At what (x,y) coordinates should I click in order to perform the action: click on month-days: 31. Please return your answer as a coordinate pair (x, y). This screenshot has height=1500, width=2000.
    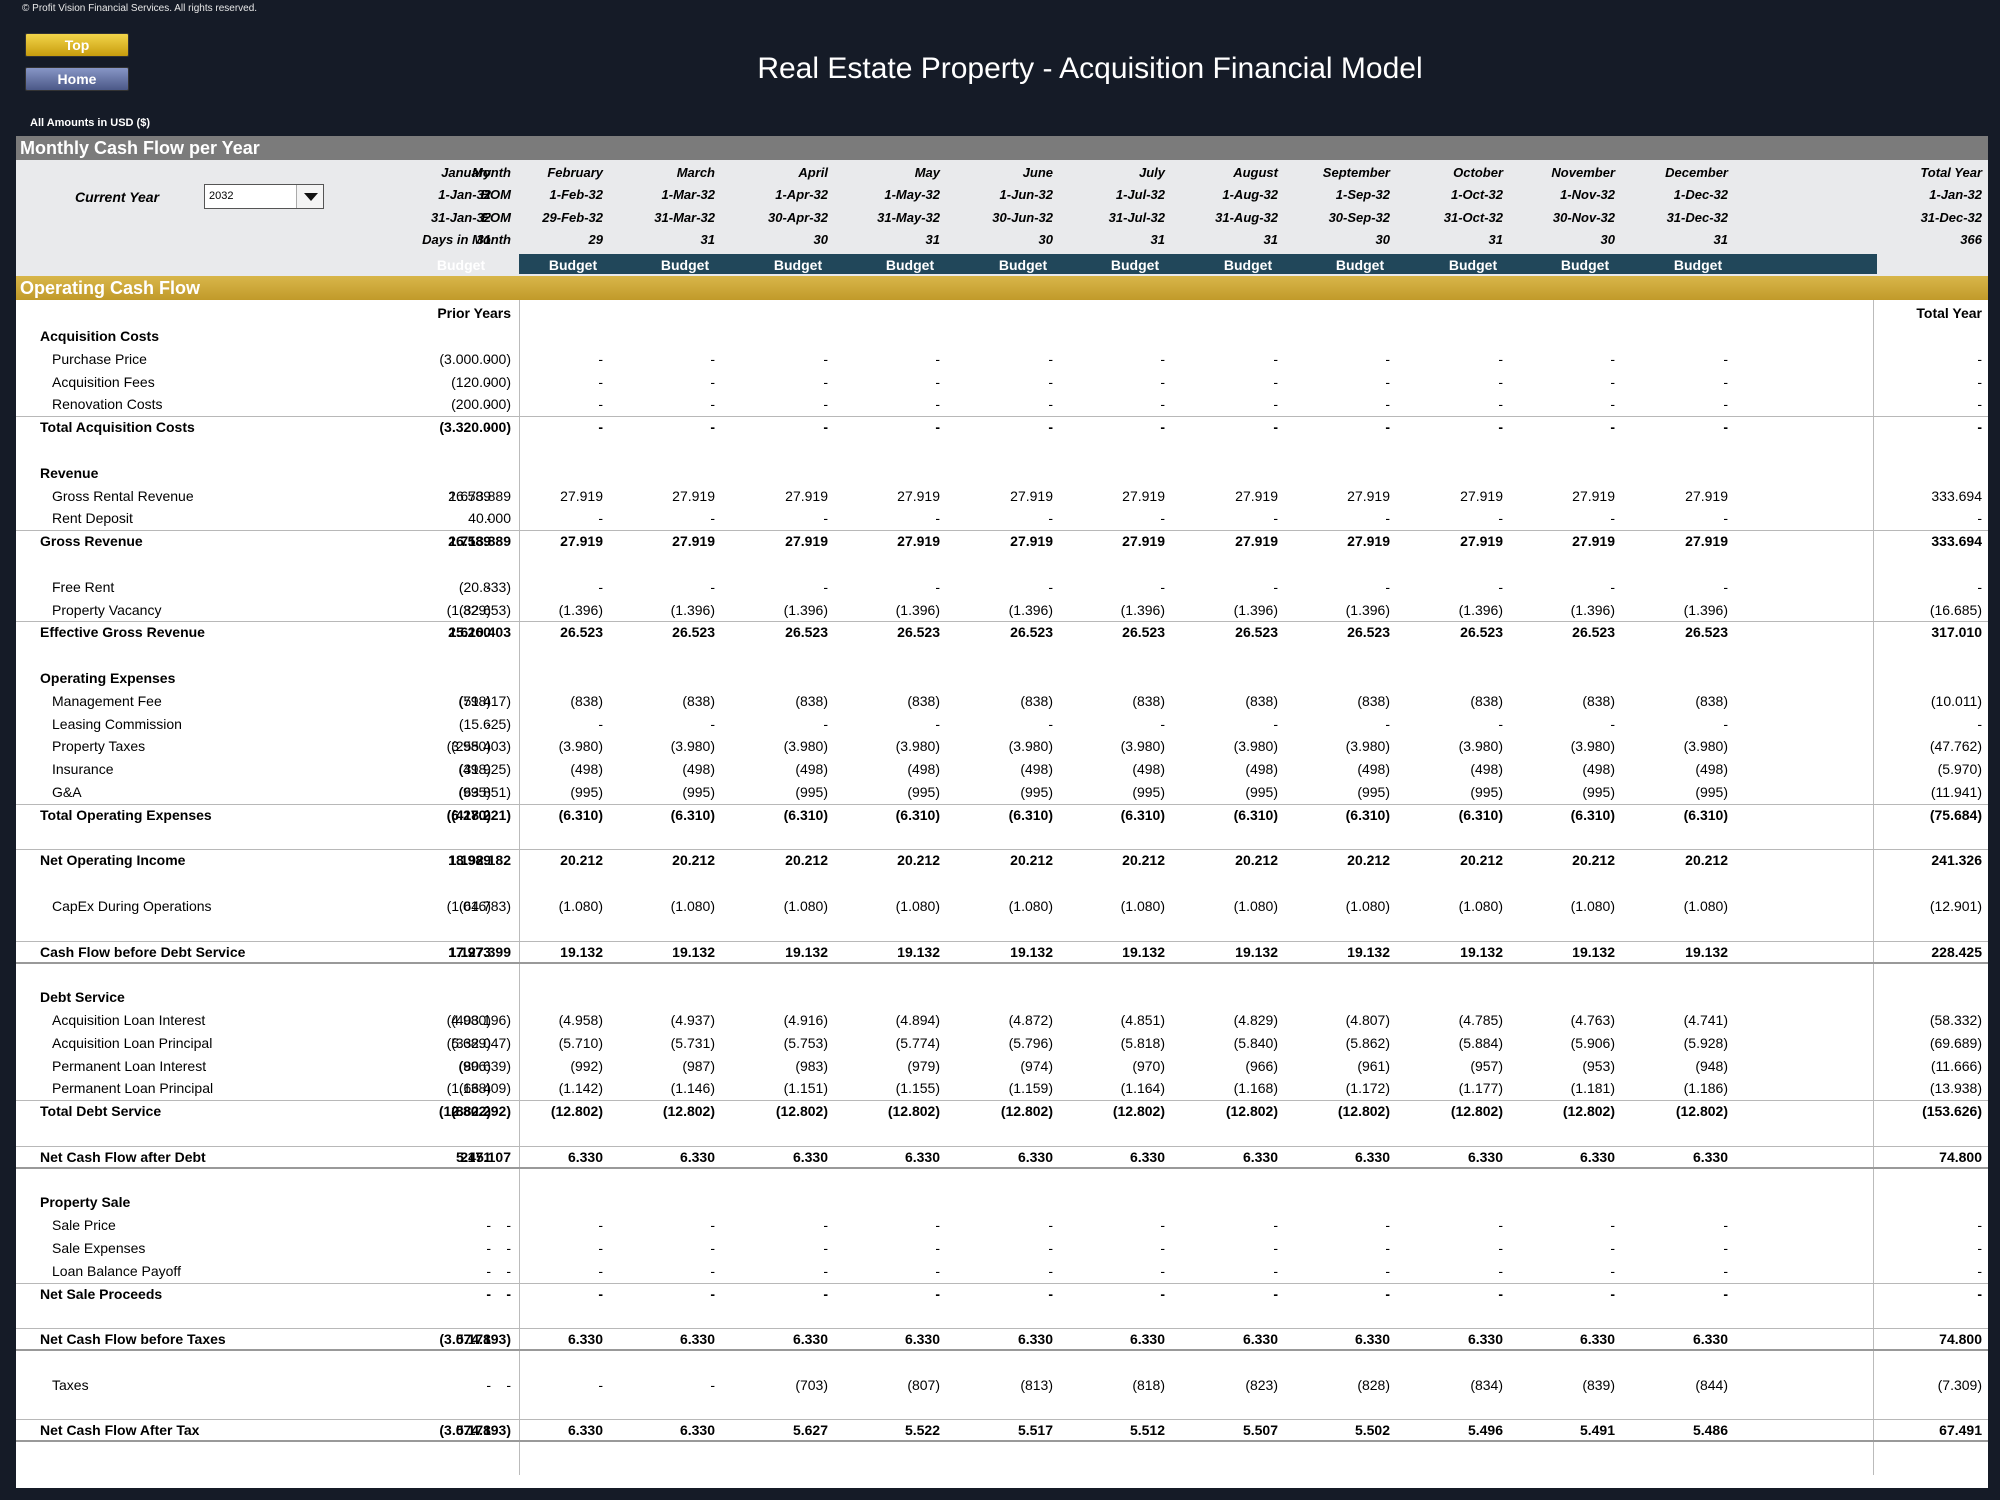
    Looking at the image, I should click on (1495, 239).